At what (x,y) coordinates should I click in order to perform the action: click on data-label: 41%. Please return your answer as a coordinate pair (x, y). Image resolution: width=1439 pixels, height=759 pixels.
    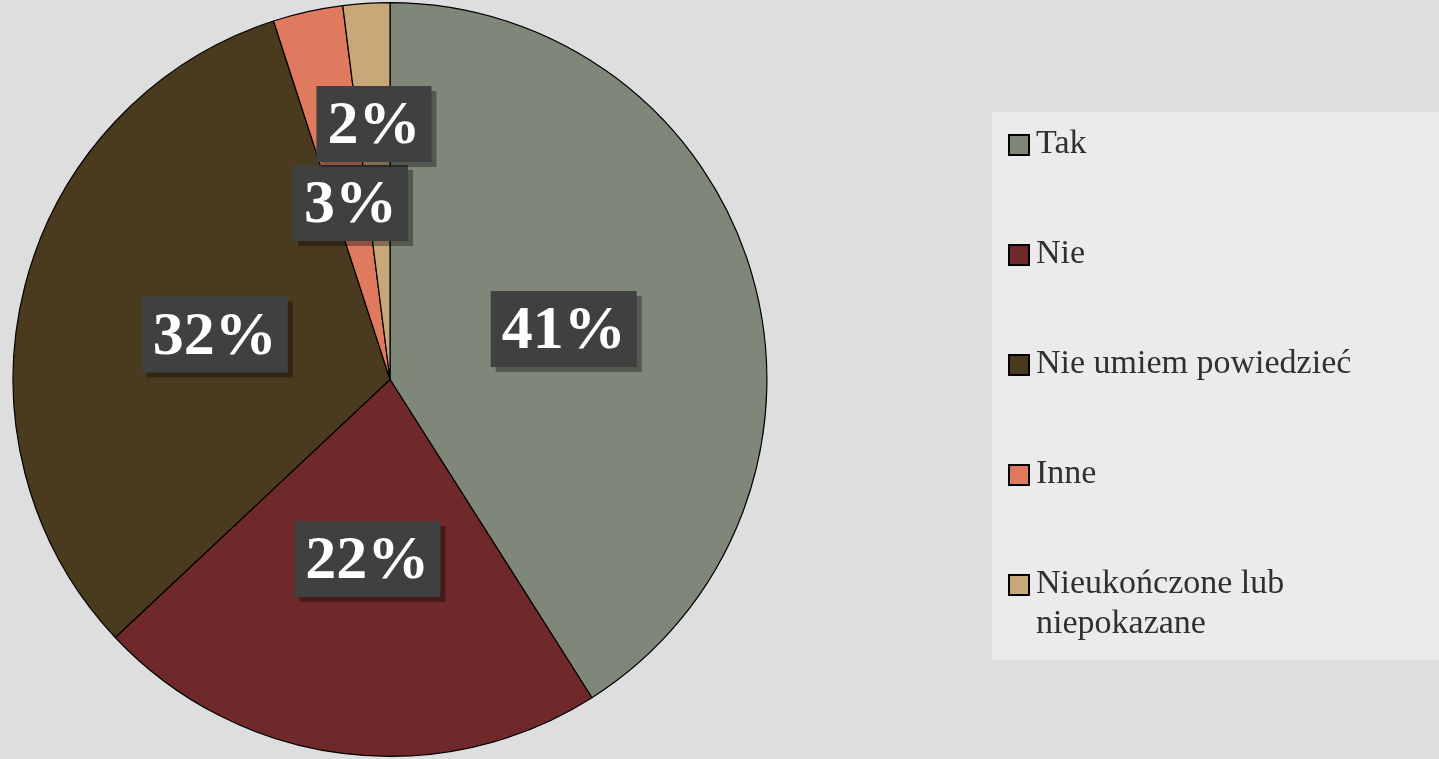
    Looking at the image, I should click on (563, 327).